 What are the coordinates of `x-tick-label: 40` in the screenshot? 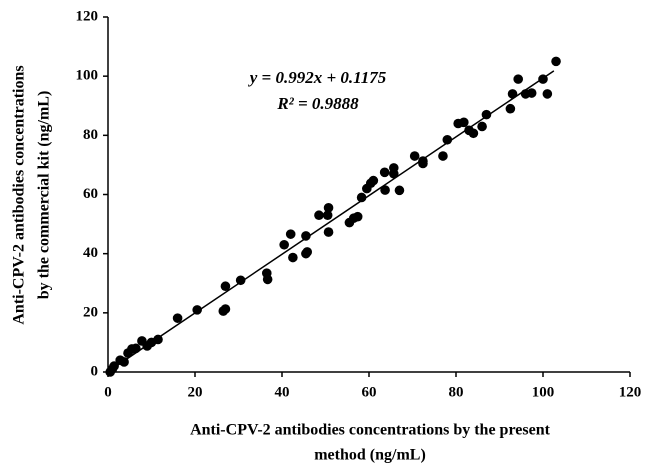 It's located at (282, 392).